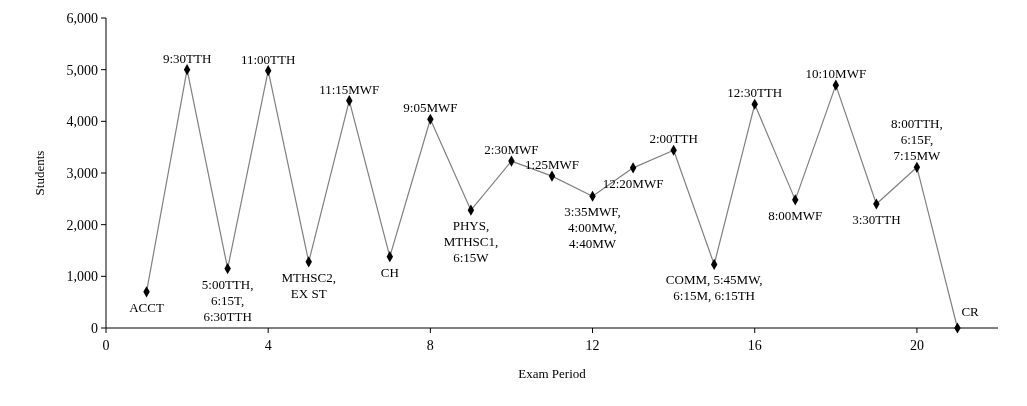 Image resolution: width=1027 pixels, height=406 pixels. I want to click on x-tick-label: 8, so click(430, 345).